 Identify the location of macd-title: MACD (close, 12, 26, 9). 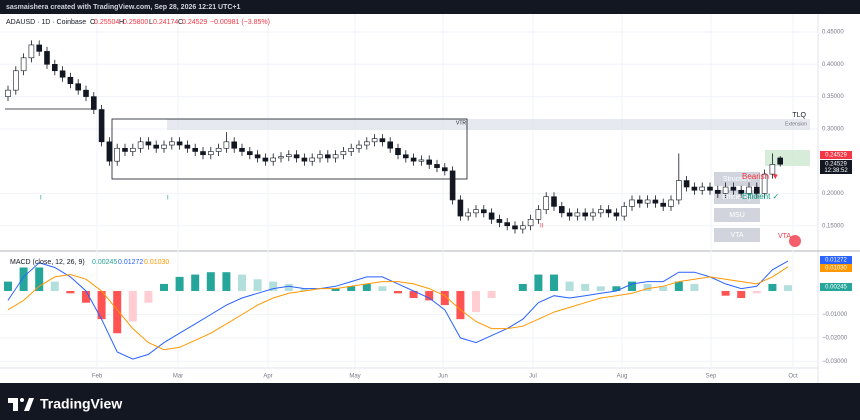
(47, 262).